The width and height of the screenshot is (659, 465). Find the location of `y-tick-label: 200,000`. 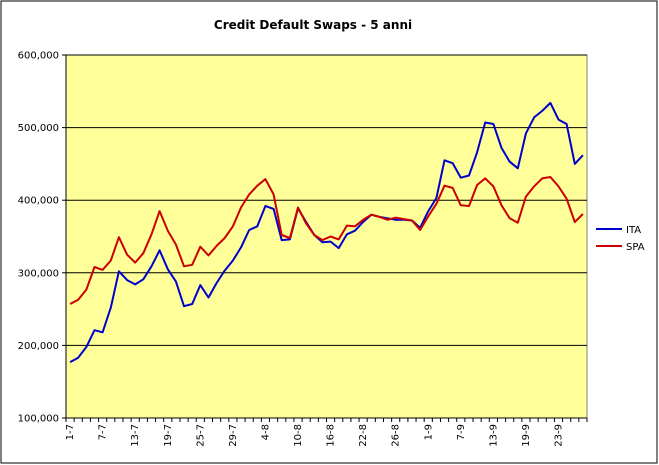

y-tick-label: 200,000 is located at coordinates (38, 346).